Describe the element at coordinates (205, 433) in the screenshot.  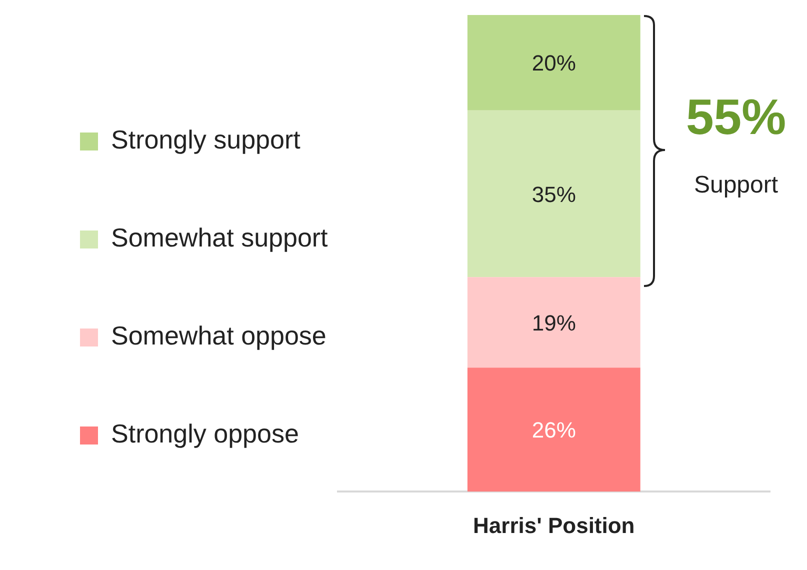
I see `legend-label: Strongly oppose` at that location.